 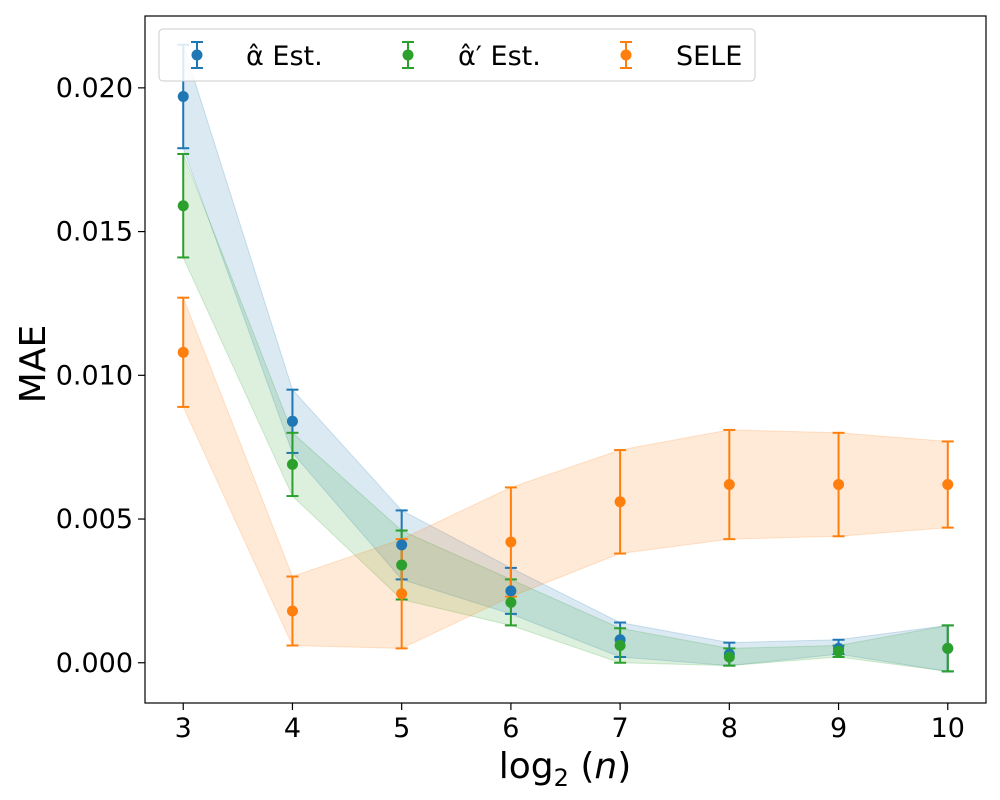 I want to click on x-tick-label-0: 3, so click(x=183, y=728).